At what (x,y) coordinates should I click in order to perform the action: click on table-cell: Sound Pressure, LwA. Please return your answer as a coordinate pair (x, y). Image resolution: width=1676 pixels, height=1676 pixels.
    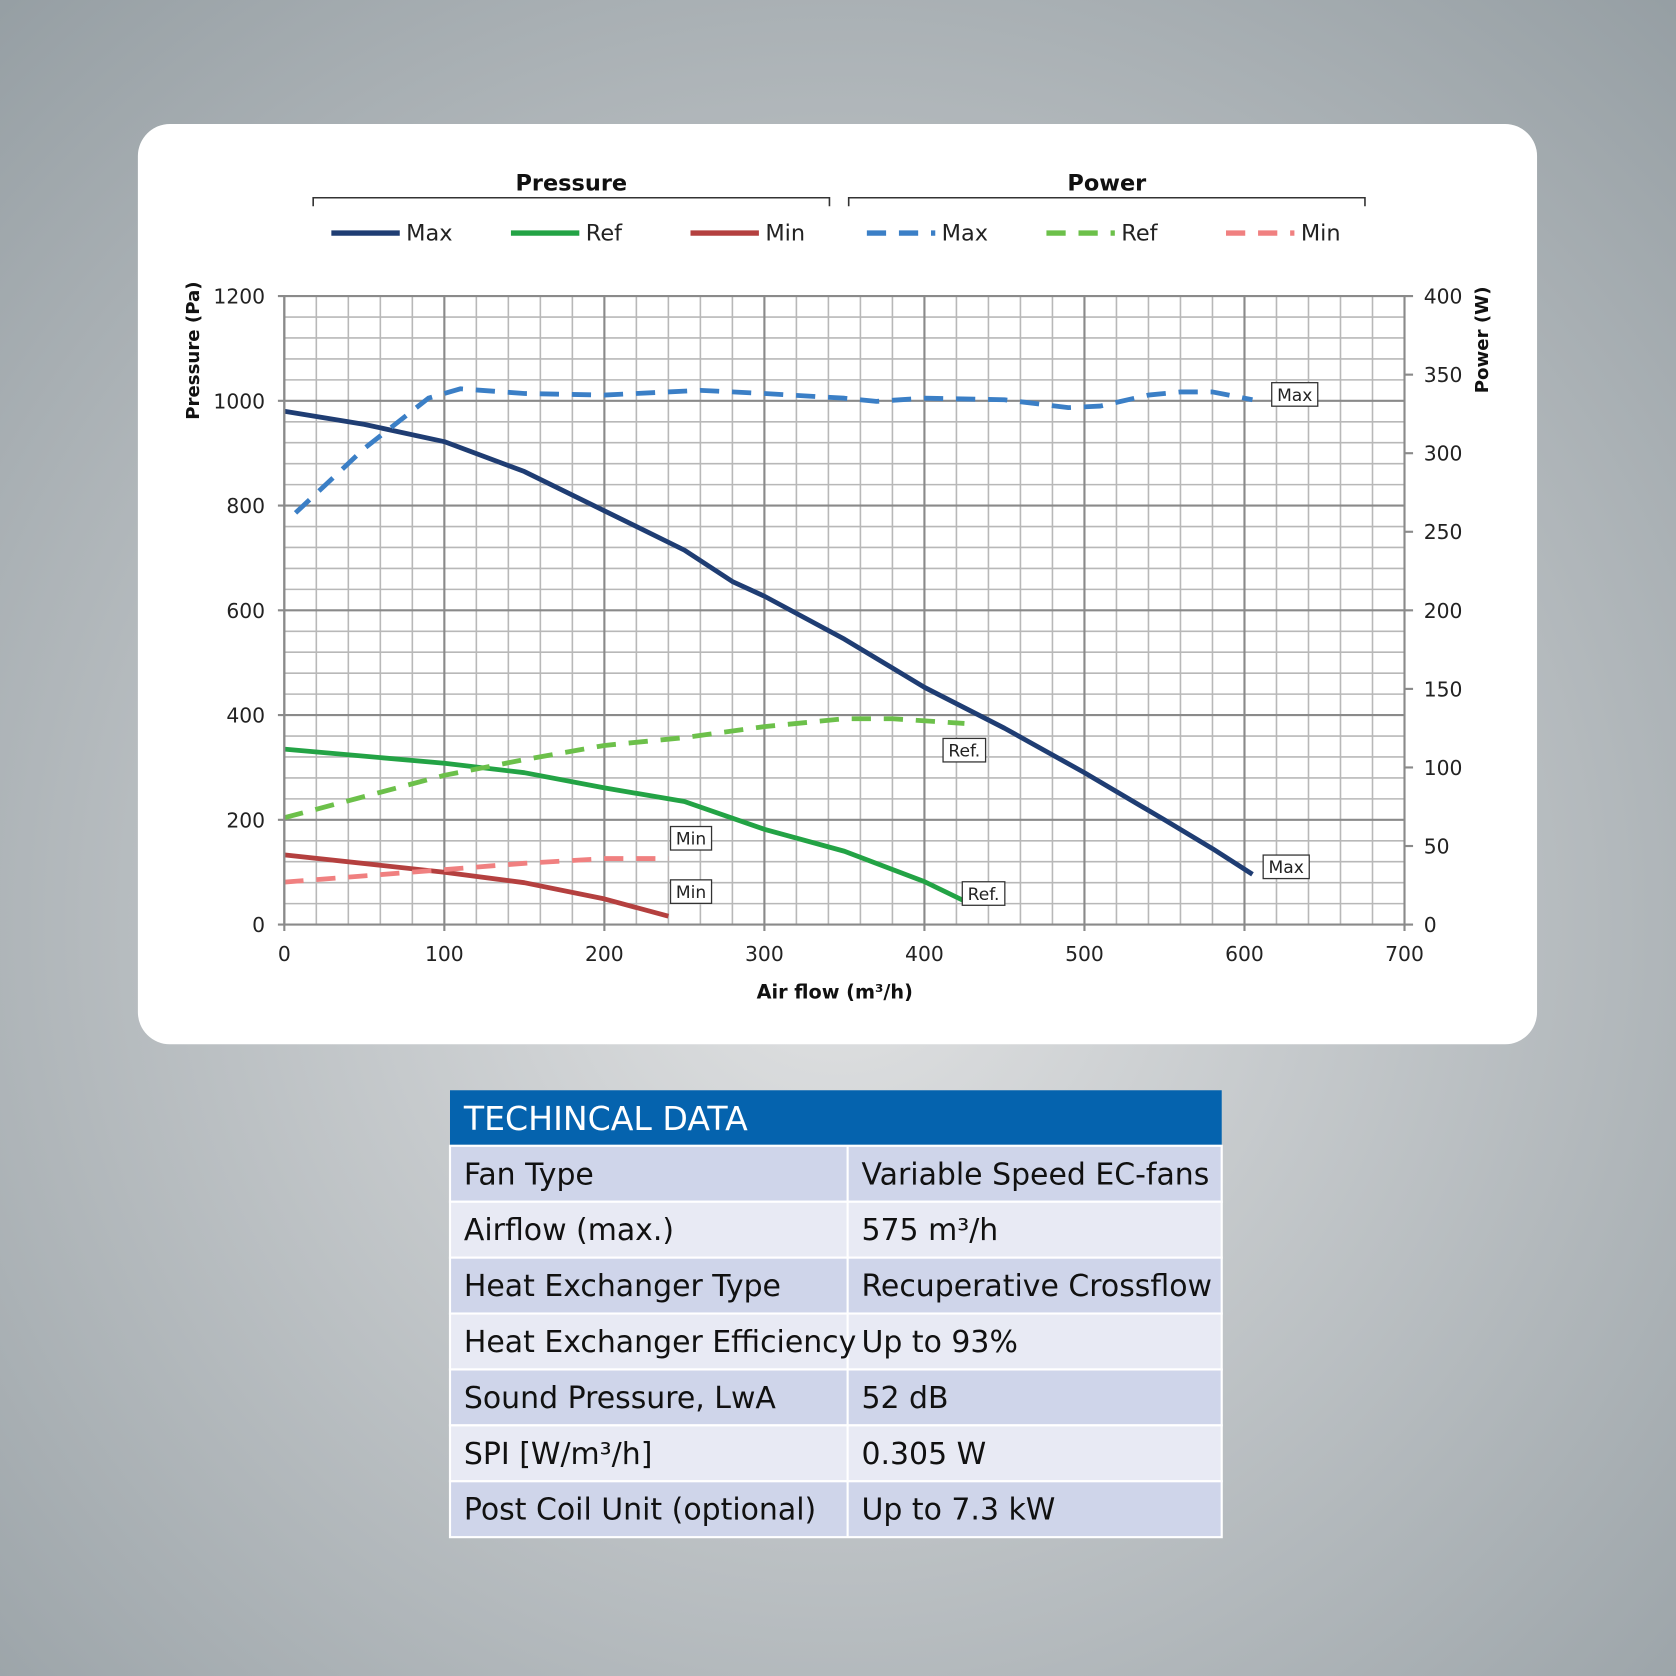
    Looking at the image, I should click on (620, 1398).